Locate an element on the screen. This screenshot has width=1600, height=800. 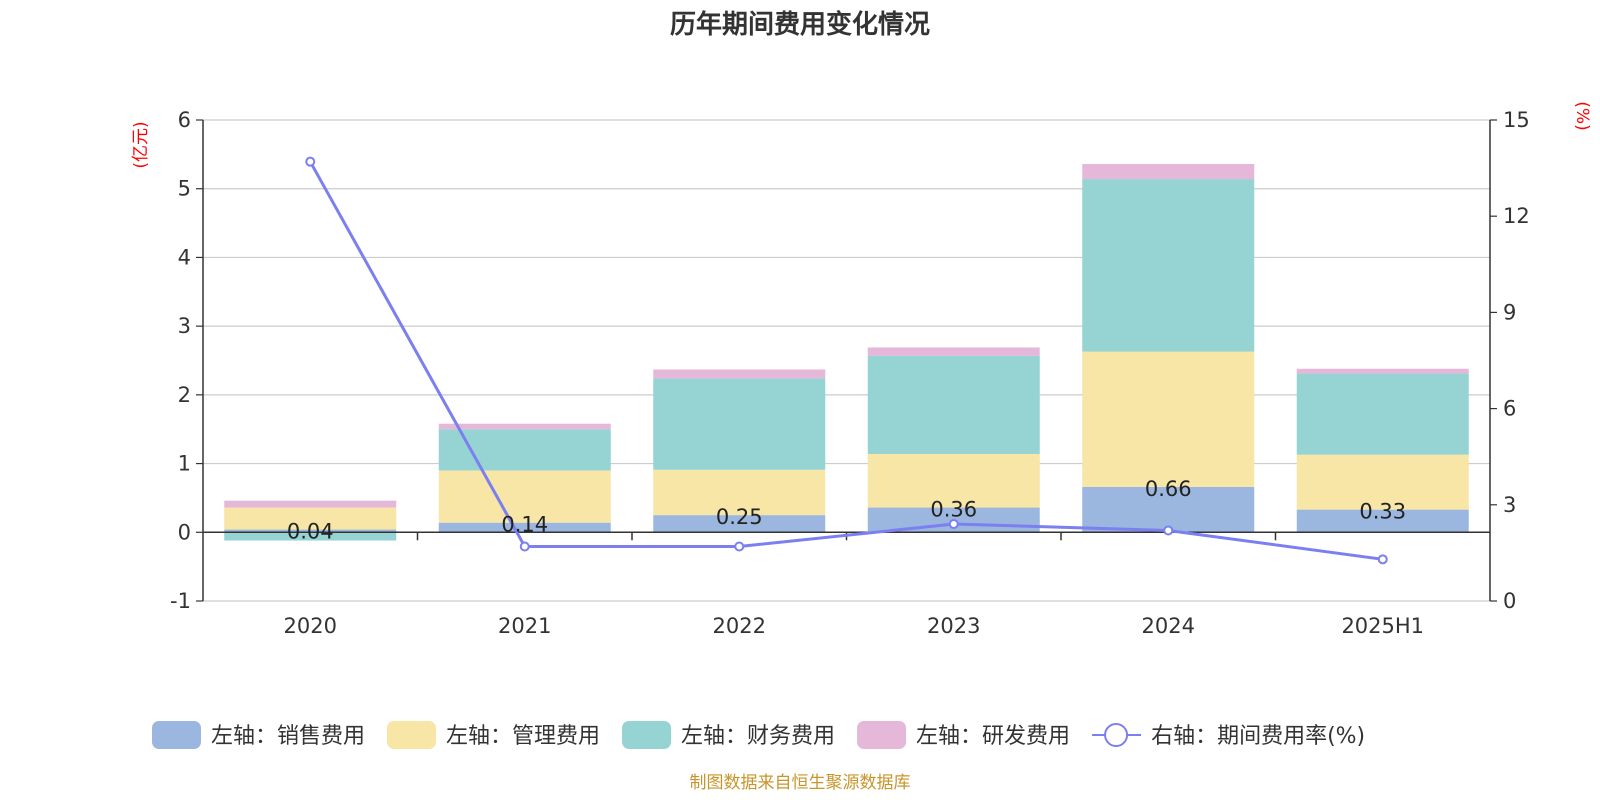
data-label: 0.14 is located at coordinates (524, 525).